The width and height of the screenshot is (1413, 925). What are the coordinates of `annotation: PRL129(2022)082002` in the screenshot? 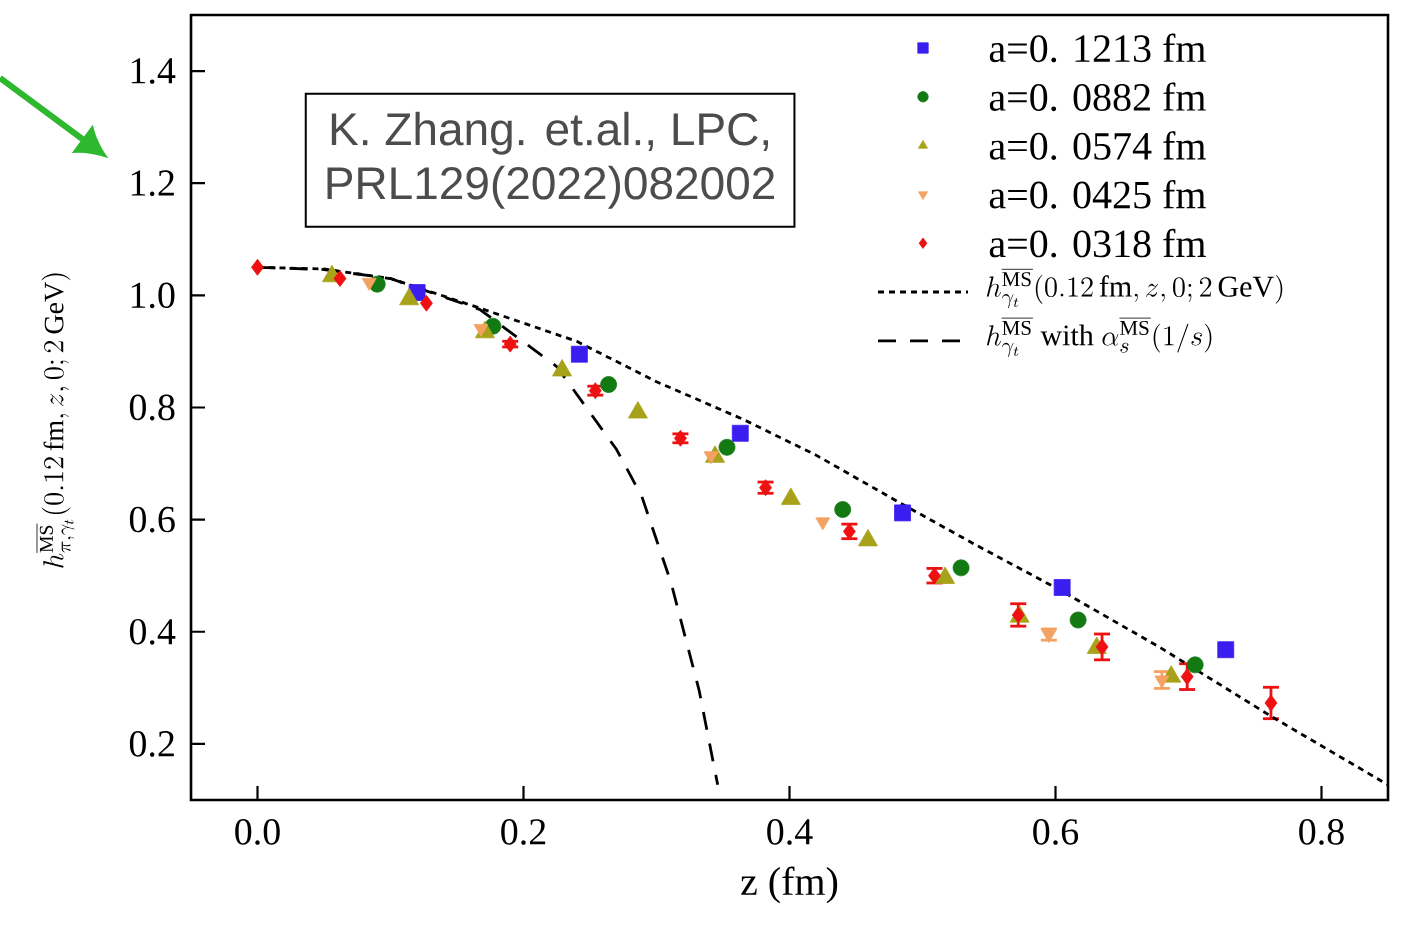 It's located at (551, 187).